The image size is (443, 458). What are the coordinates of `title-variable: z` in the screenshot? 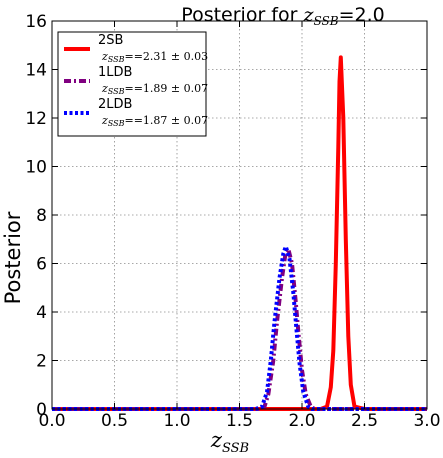 It's located at (308, 15).